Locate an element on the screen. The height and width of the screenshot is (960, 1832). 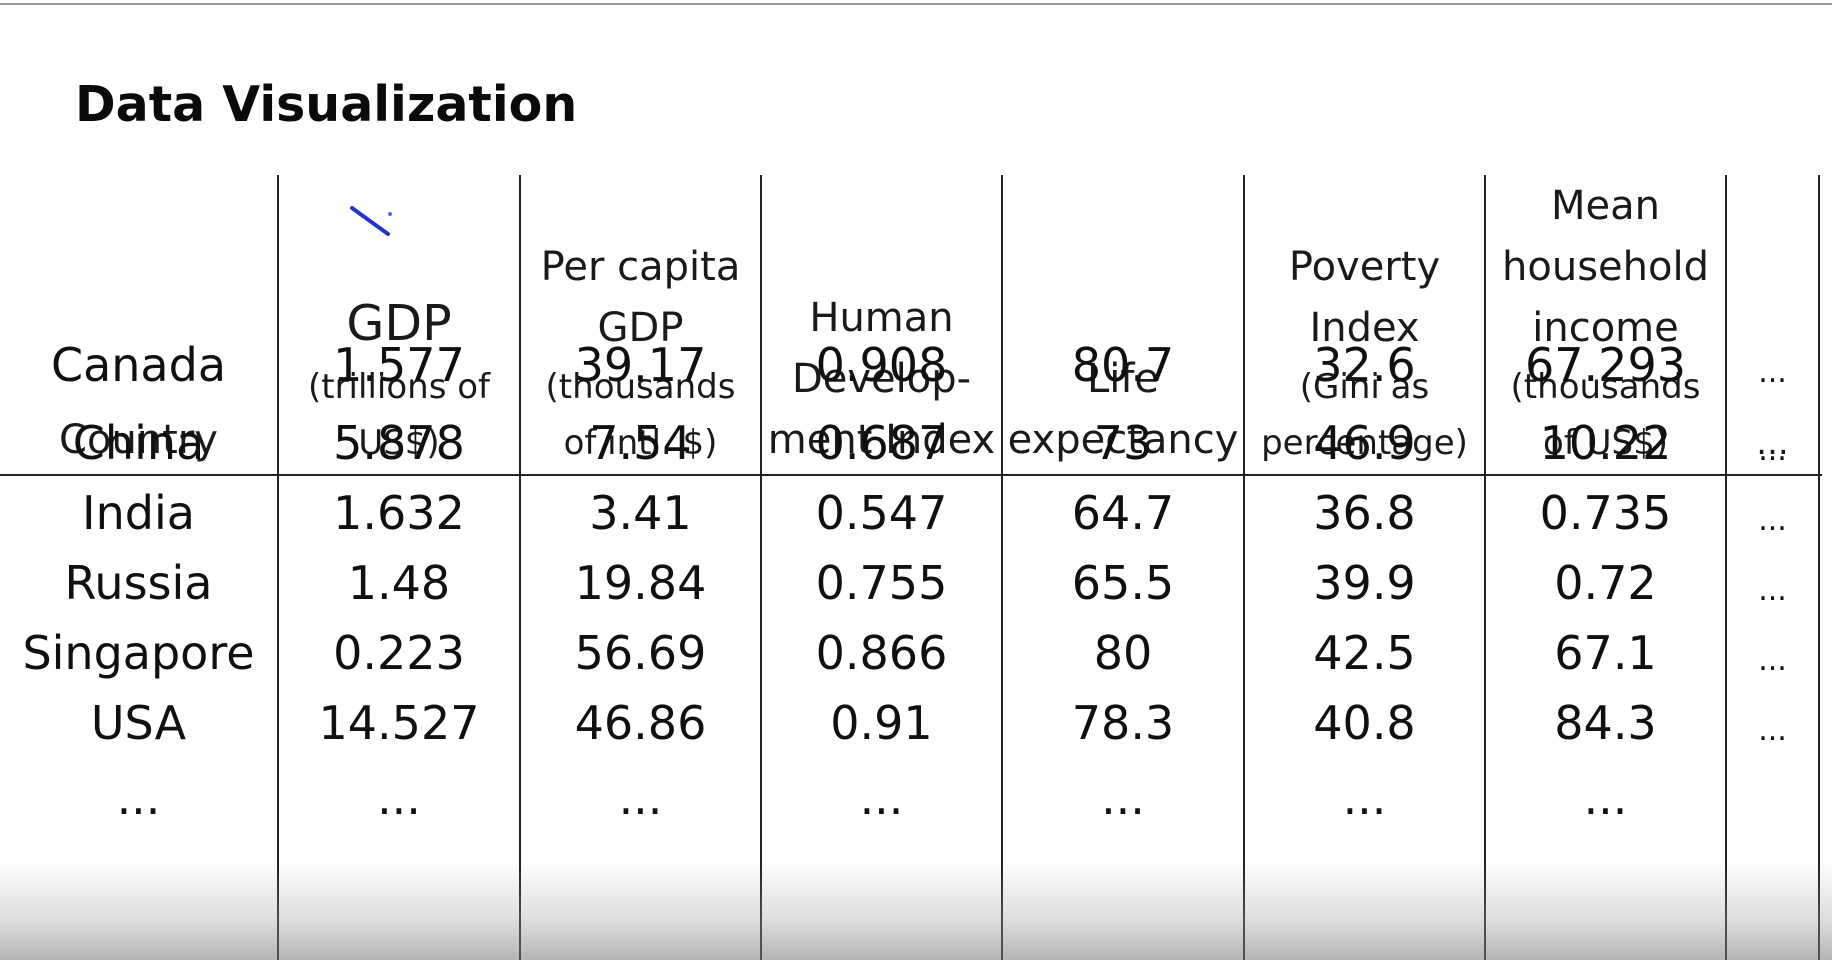
table-cell: 0.735 is located at coordinates (1605, 513).